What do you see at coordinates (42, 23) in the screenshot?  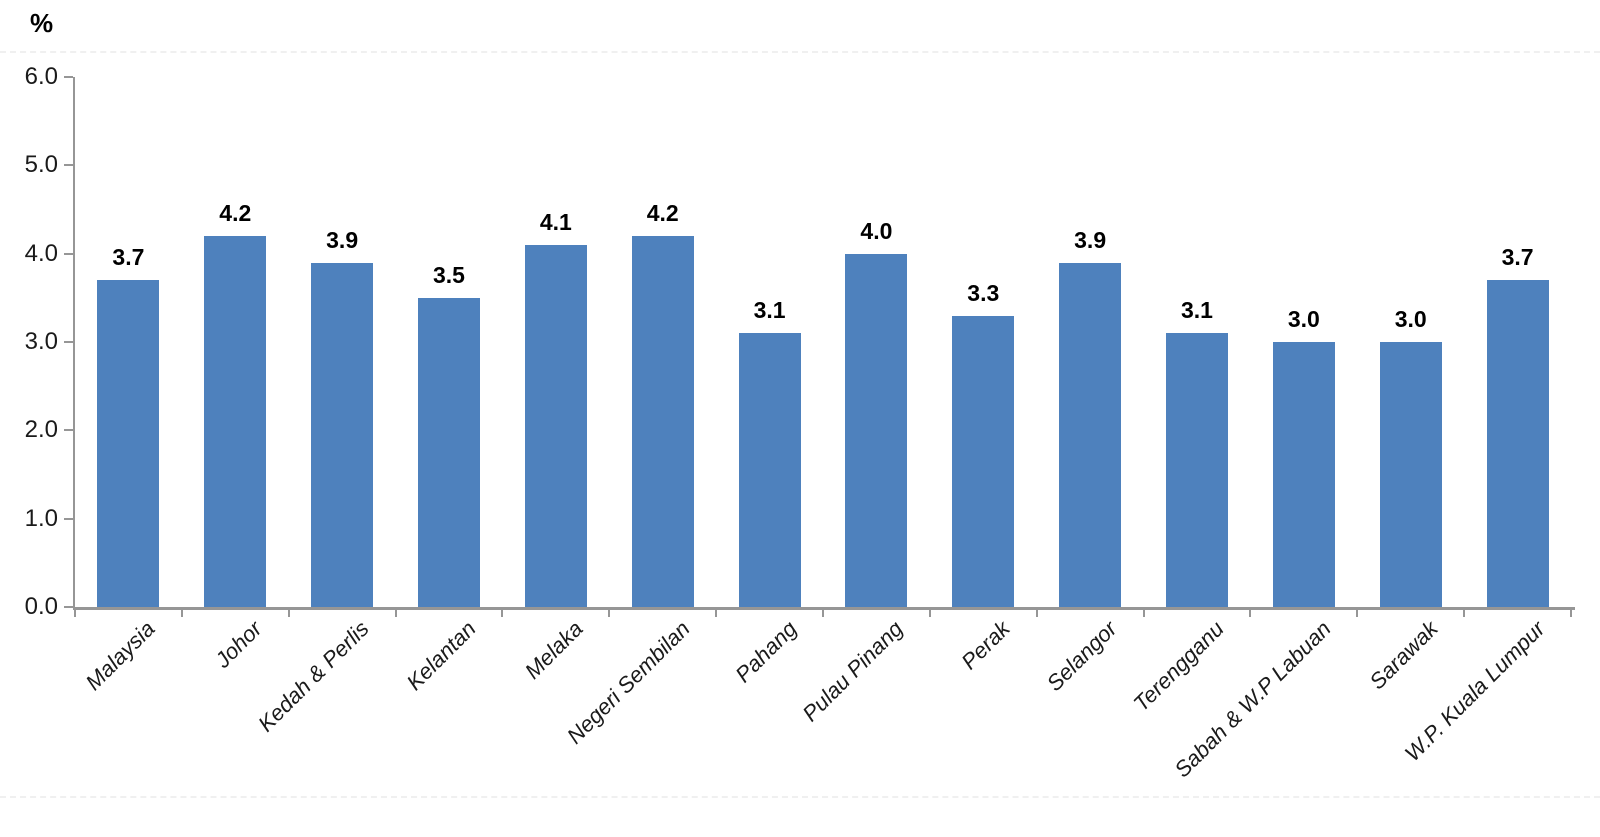 I see `y-axis-unit-label: %` at bounding box center [42, 23].